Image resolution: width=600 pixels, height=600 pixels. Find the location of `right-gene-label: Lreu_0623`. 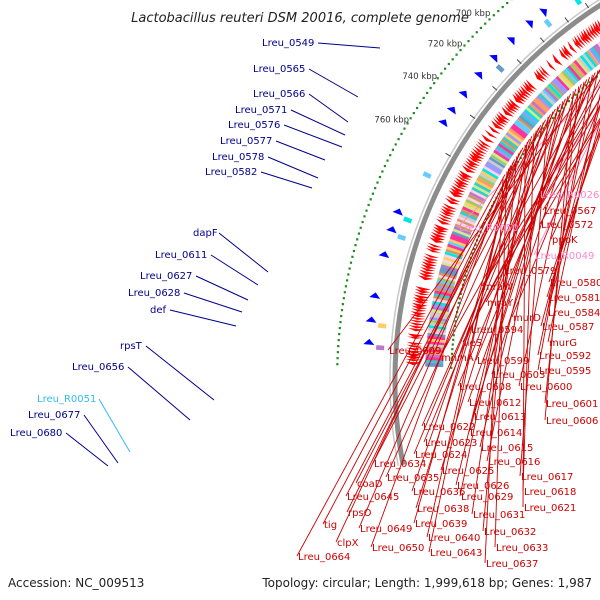

right-gene-label: Lreu_0623 is located at coordinates (451, 443).